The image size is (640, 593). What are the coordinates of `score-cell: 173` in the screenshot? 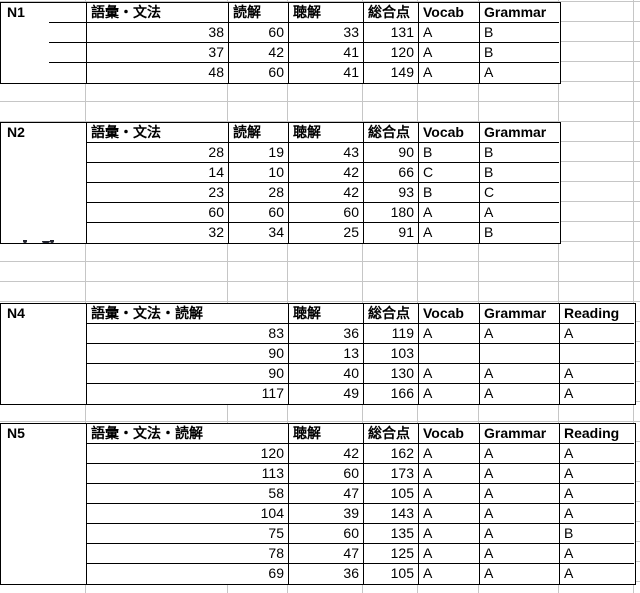 It's located at (390, 474).